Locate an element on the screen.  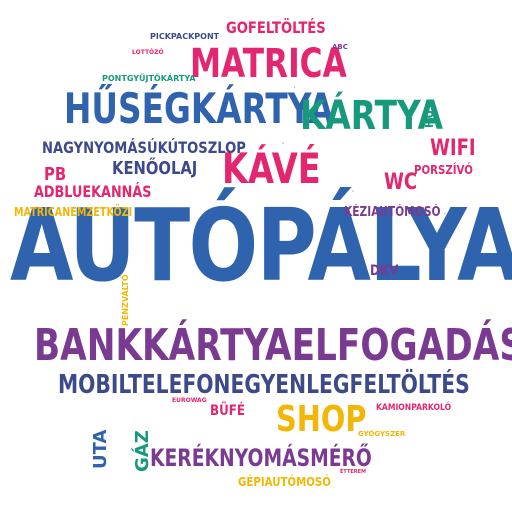
word-kartya: KÁRTYA is located at coordinates (371, 116).